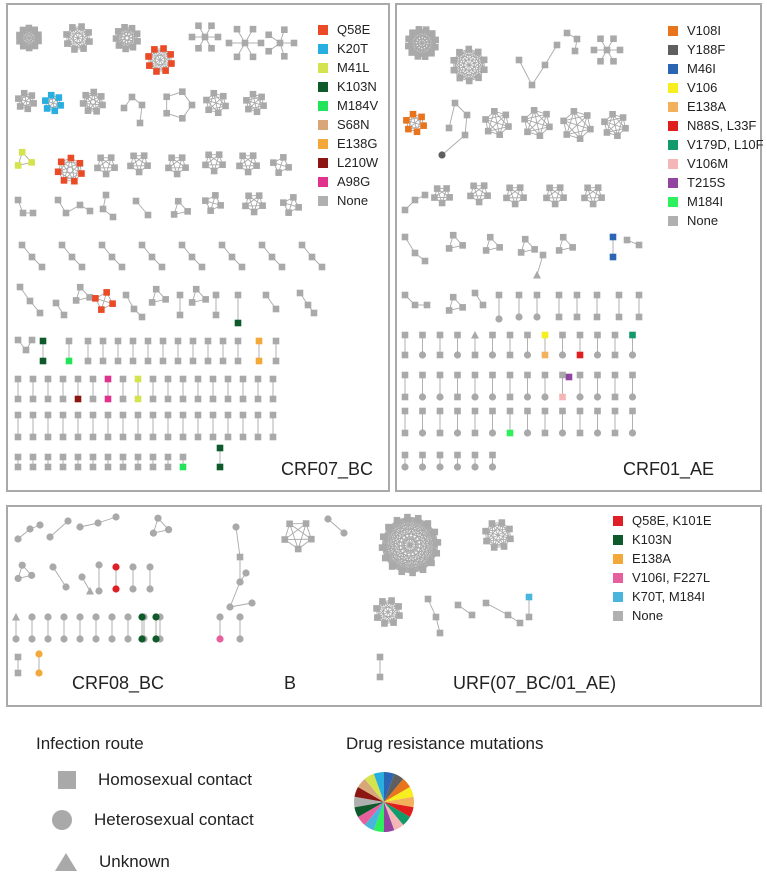 This screenshot has height=875, width=767. I want to click on pie-slice, so click(399, 802).